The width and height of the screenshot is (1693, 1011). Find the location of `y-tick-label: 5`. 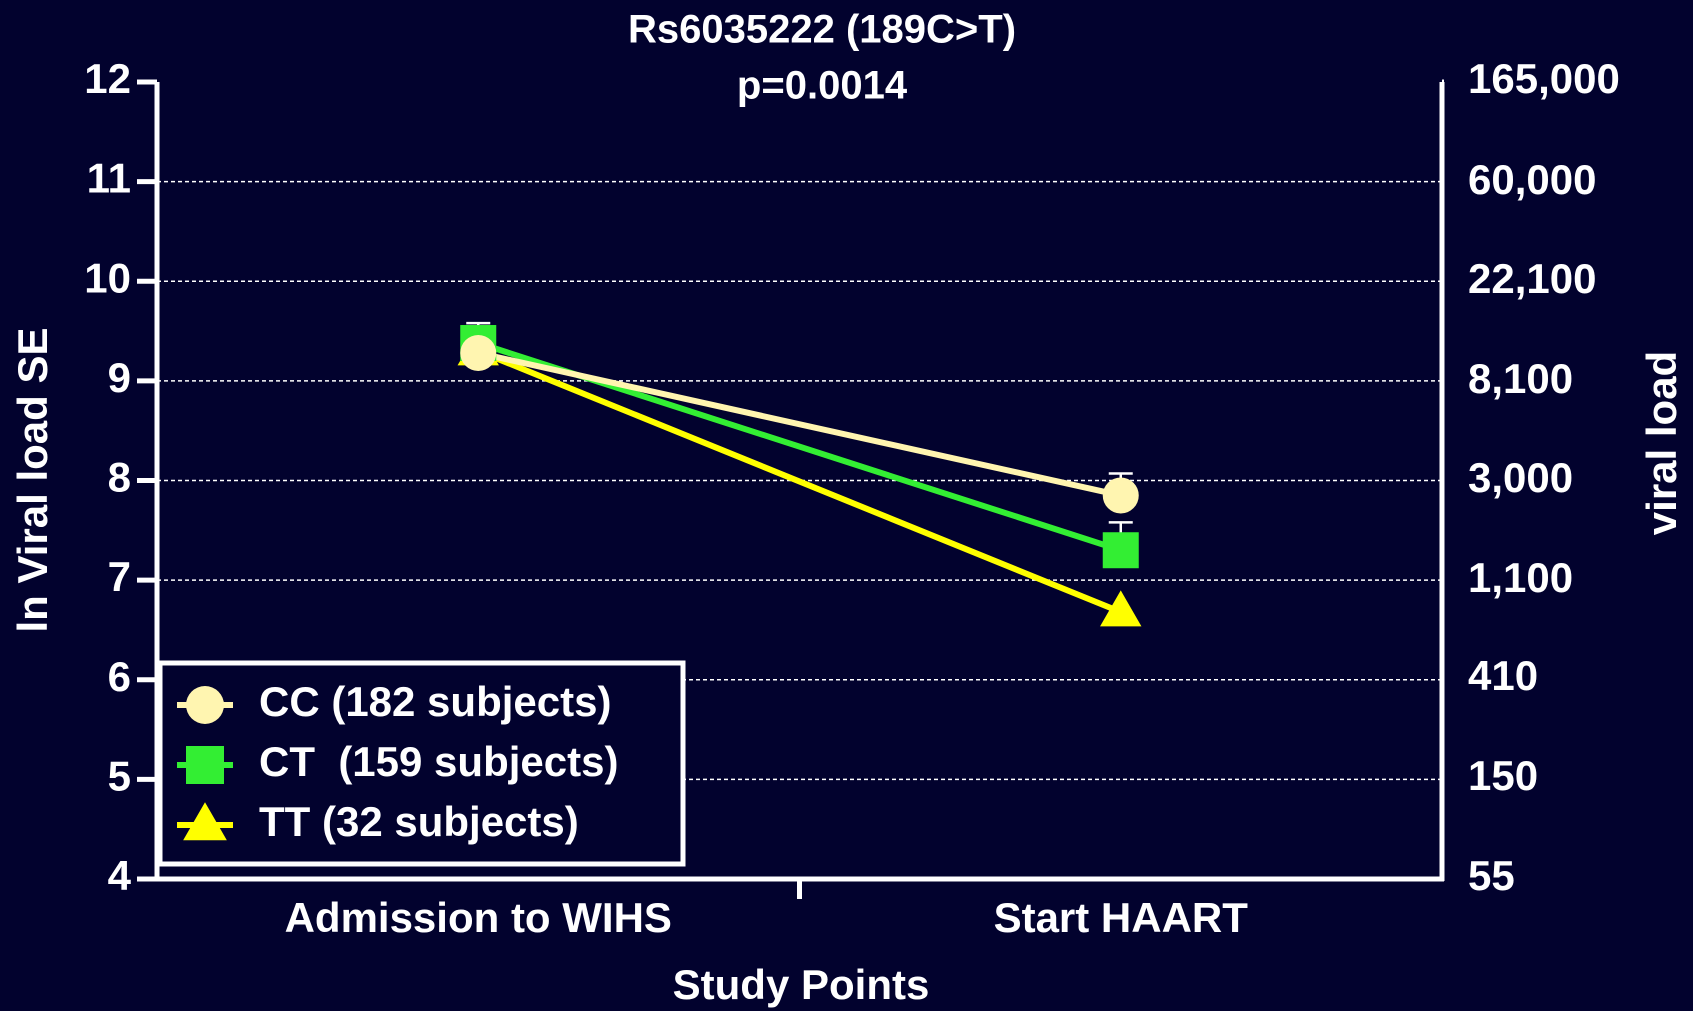

y-tick-label: 5 is located at coordinates (119, 775).